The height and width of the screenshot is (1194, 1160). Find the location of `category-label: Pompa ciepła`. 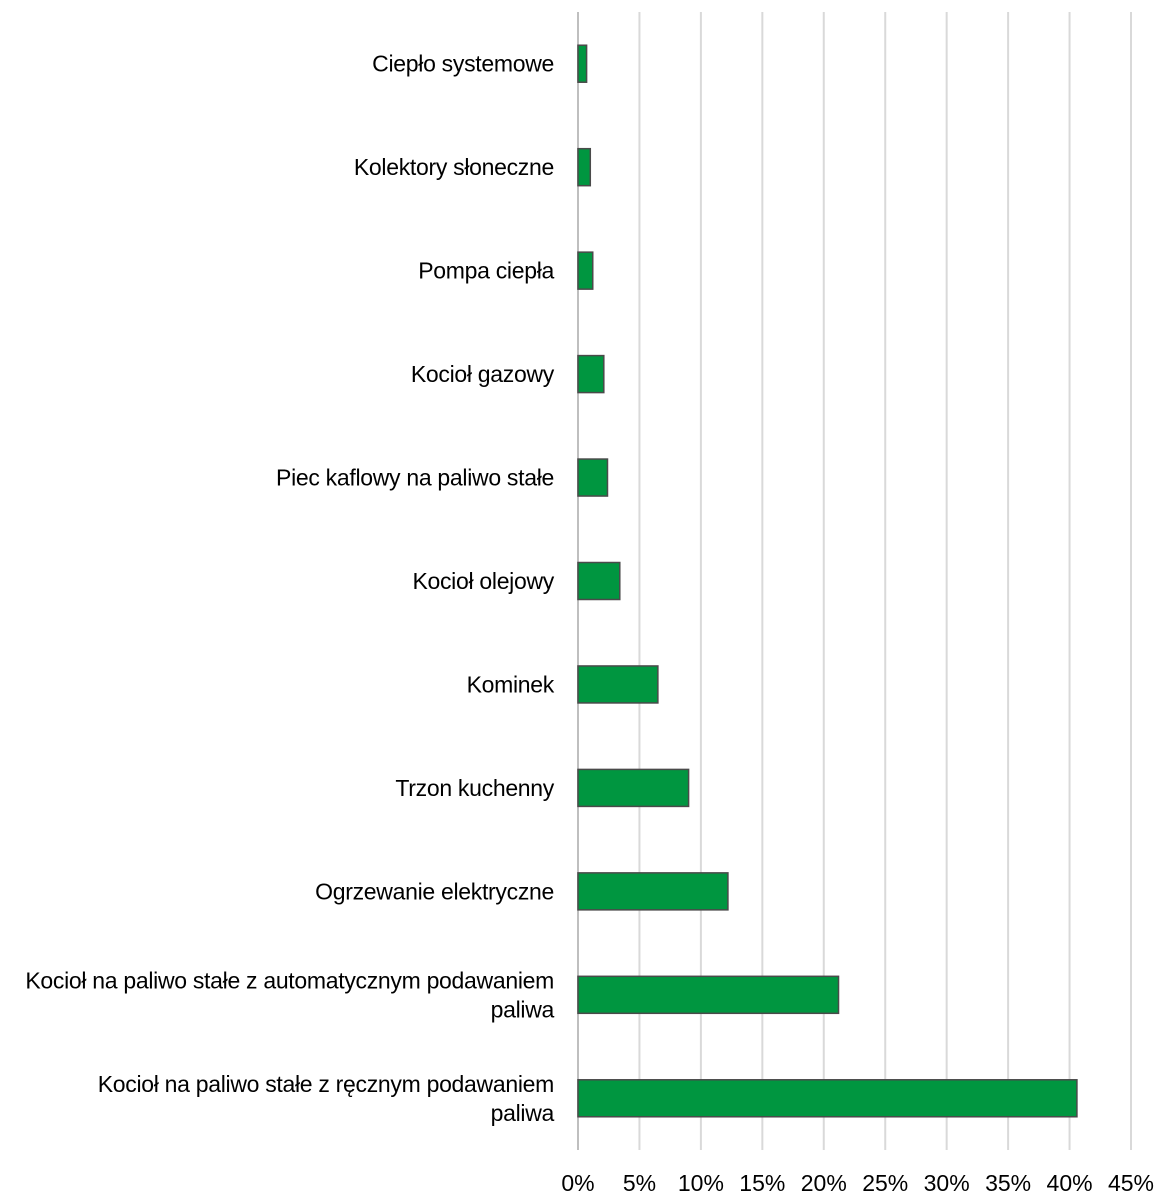

category-label: Pompa ciepła is located at coordinates (486, 271).